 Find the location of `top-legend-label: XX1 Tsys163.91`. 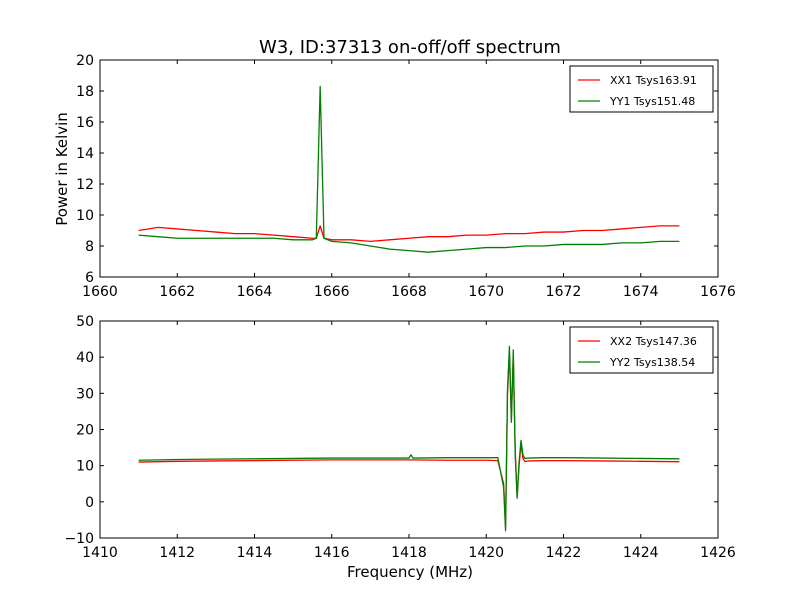

top-legend-label: XX1 Tsys163.91 is located at coordinates (653, 80).